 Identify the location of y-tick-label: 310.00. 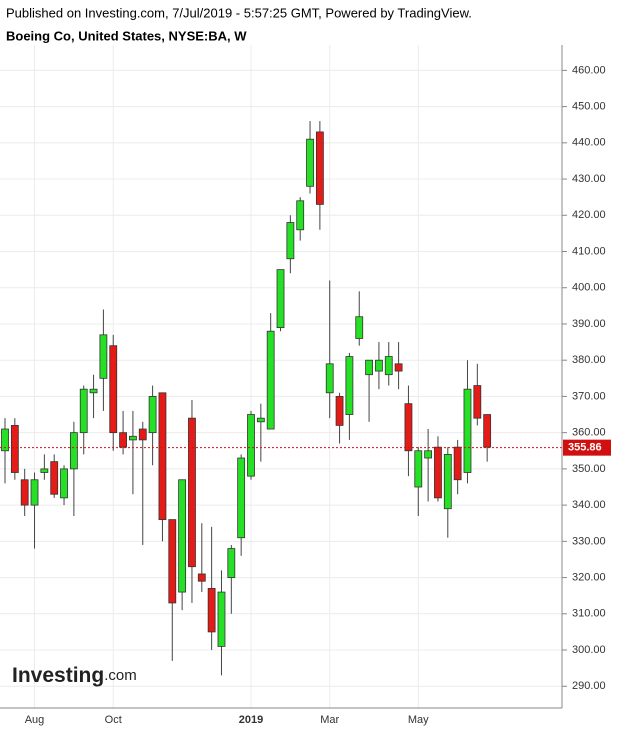
(589, 614).